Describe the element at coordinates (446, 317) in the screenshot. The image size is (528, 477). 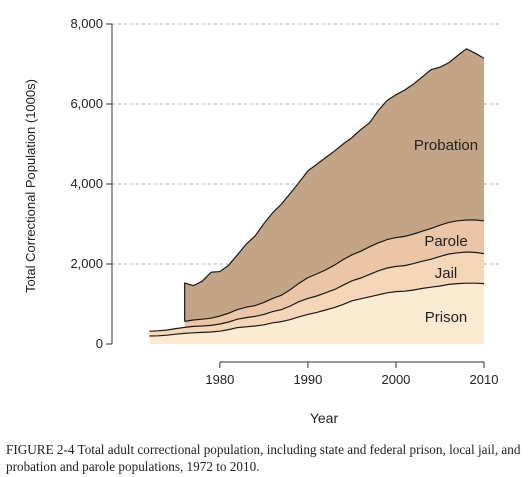
I see `label-prison: Prison` at that location.